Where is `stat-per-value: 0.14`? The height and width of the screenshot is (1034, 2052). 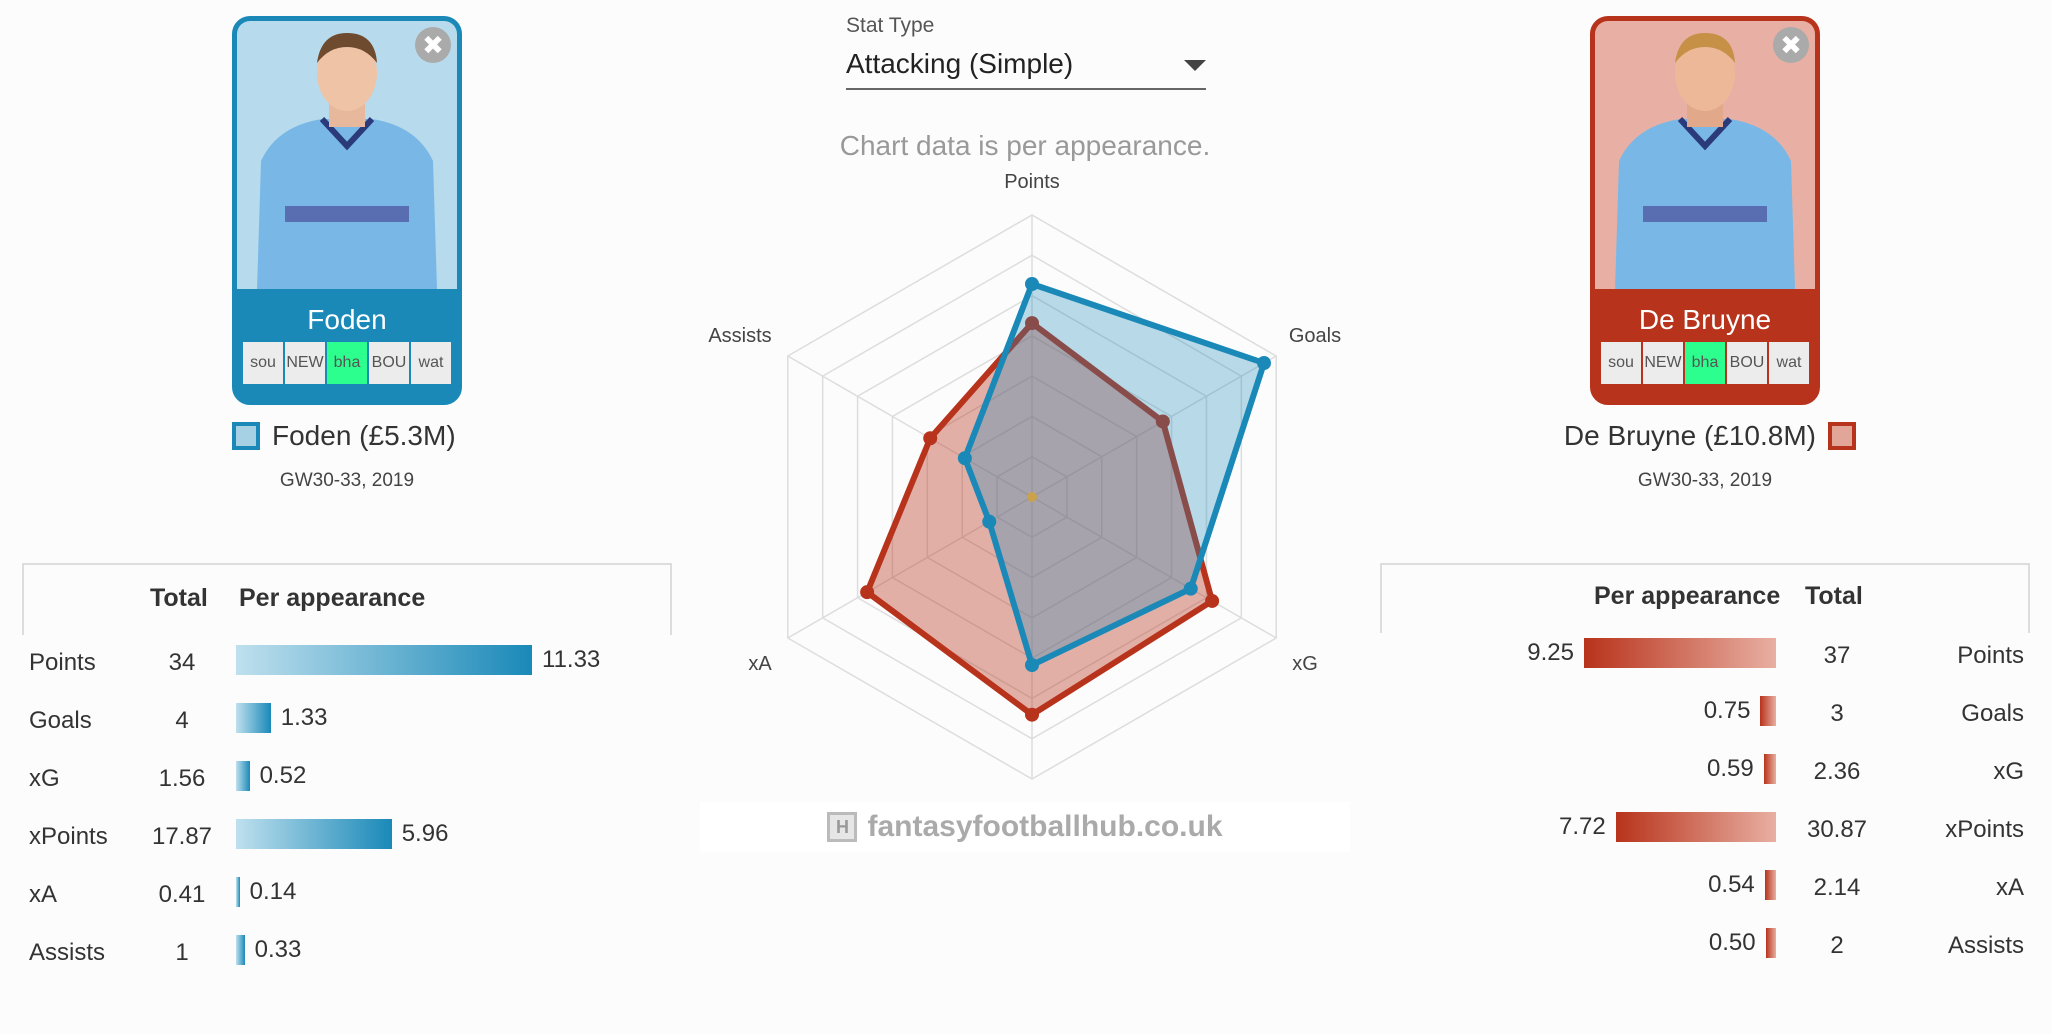
stat-per-value: 0.14 is located at coordinates (273, 891).